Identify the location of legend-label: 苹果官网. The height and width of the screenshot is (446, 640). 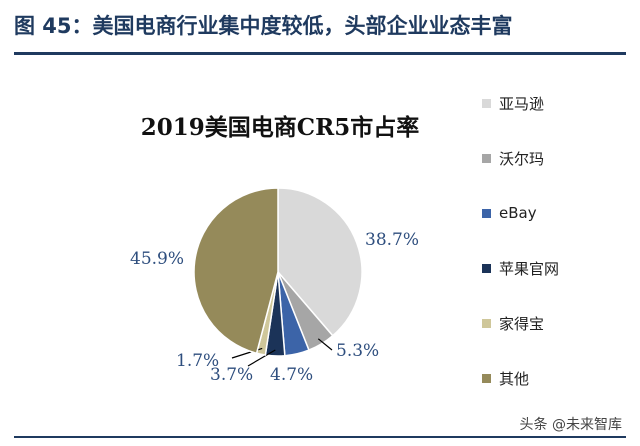
(529, 268).